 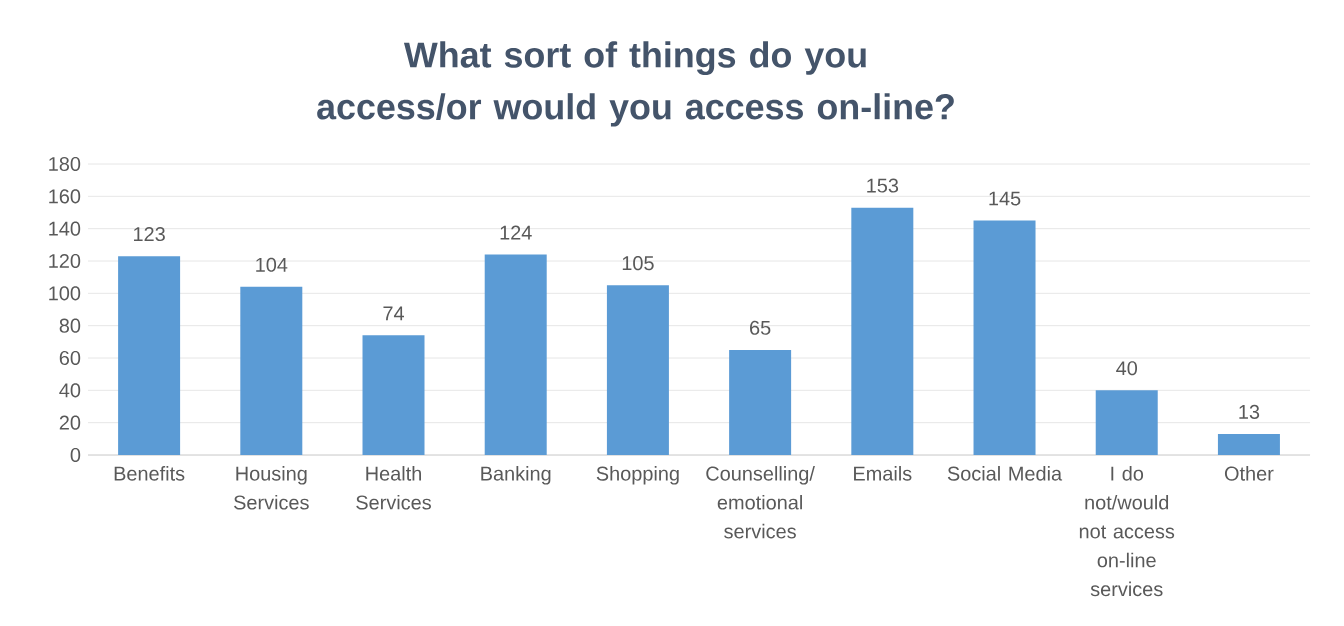 What do you see at coordinates (1249, 473) in the screenshot?
I see `x-tick-label: Other` at bounding box center [1249, 473].